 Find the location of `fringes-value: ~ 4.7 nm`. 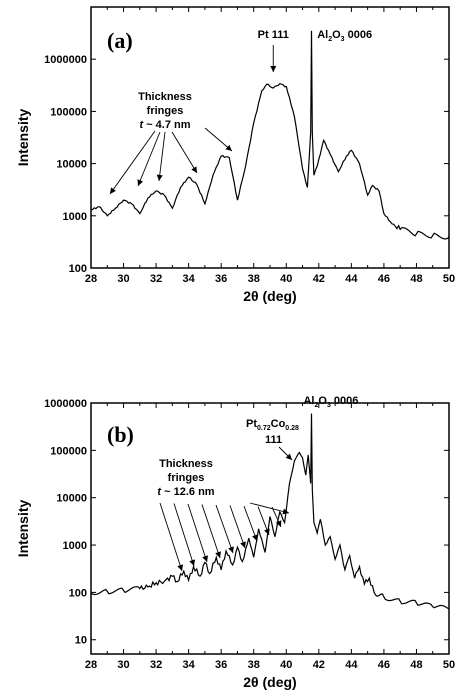

fringes-value: ~ 4.7 nm is located at coordinates (167, 125).